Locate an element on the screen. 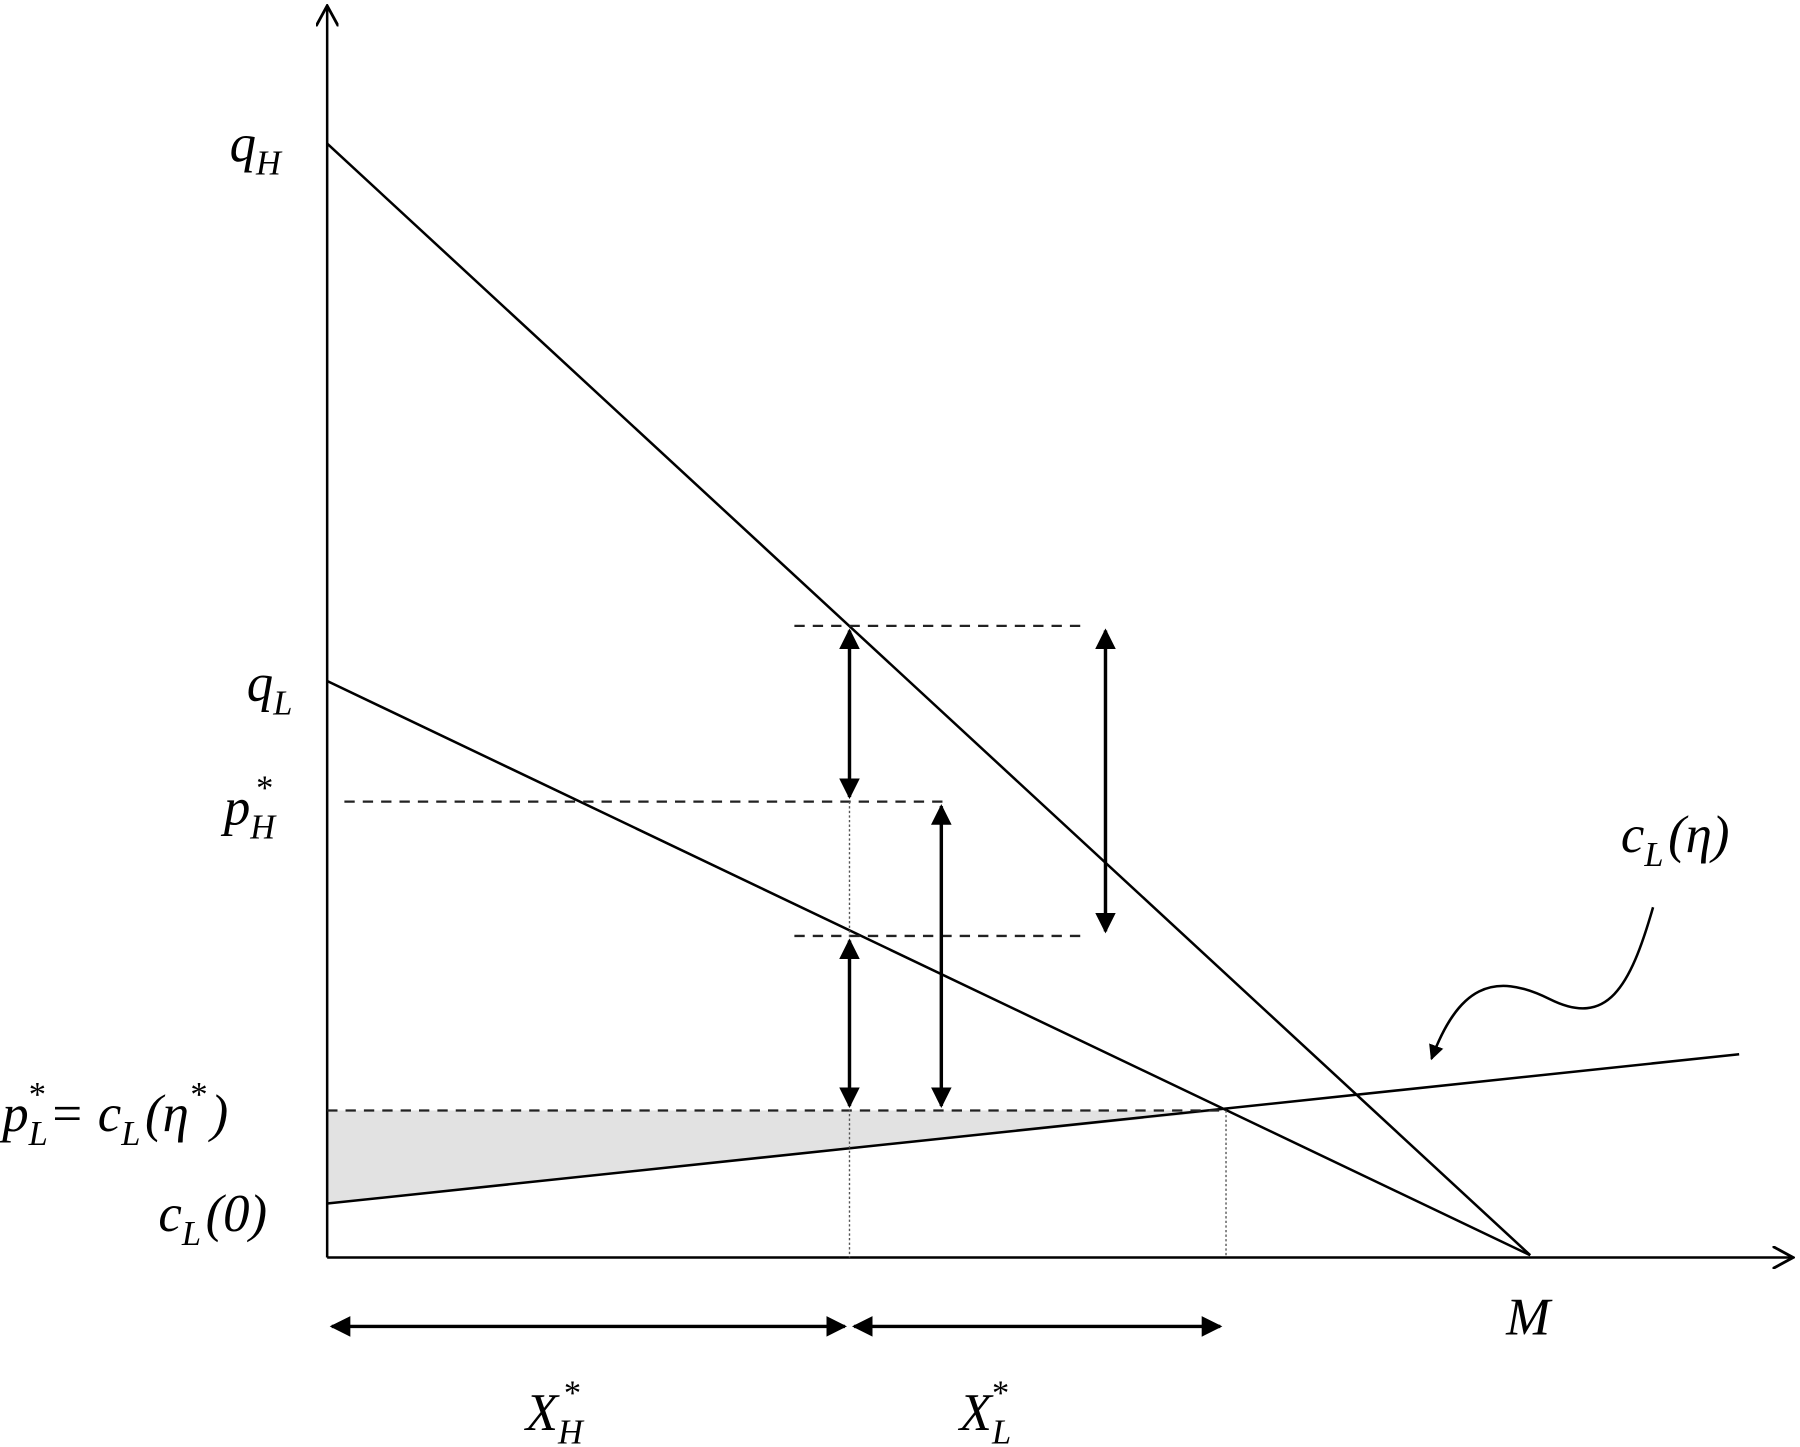  label: M is located at coordinates (1529, 1317).